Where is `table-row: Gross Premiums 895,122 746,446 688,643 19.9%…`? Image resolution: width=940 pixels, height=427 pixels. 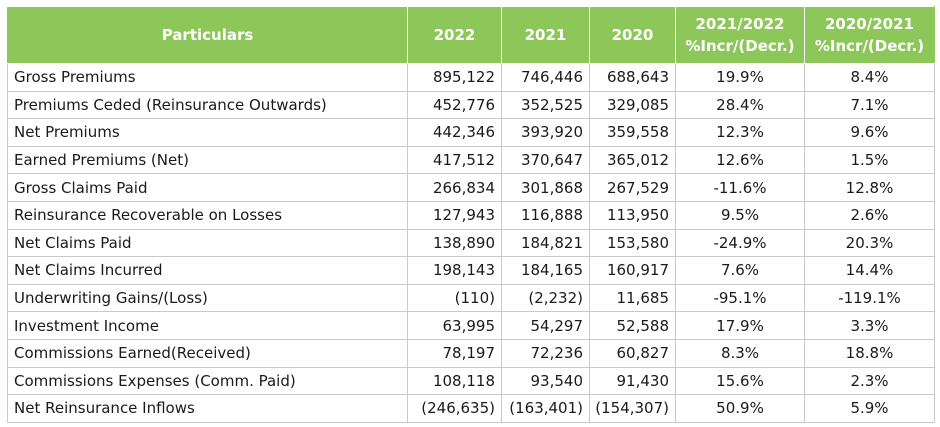
table-row: Gross Premiums 895,122 746,446 688,643 19.9%… is located at coordinates (471, 77).